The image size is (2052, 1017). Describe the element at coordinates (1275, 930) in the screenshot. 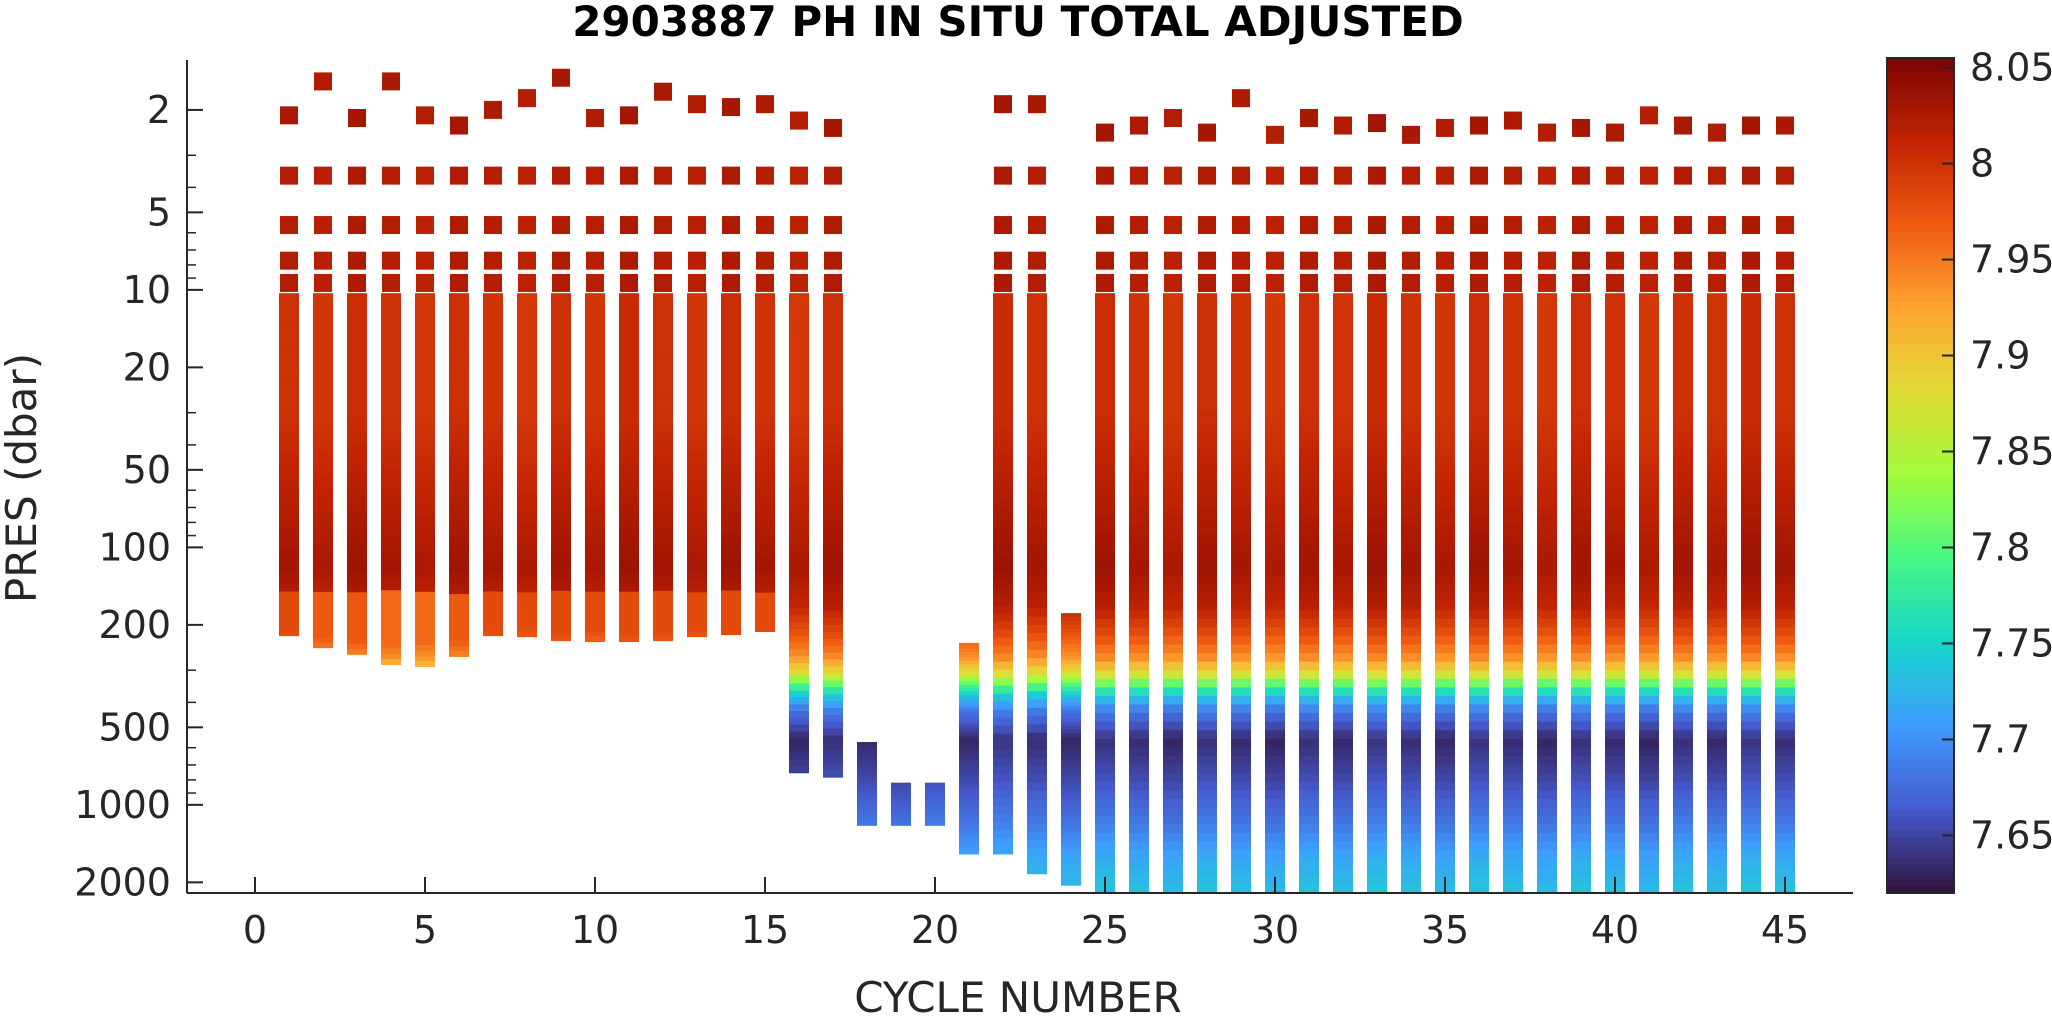

I see `x-tick-label: 30` at that location.